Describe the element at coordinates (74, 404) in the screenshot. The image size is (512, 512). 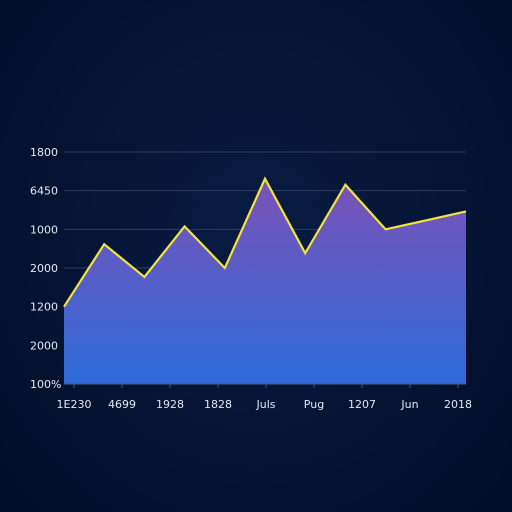
I see `x-tick-label: 1E230` at that location.